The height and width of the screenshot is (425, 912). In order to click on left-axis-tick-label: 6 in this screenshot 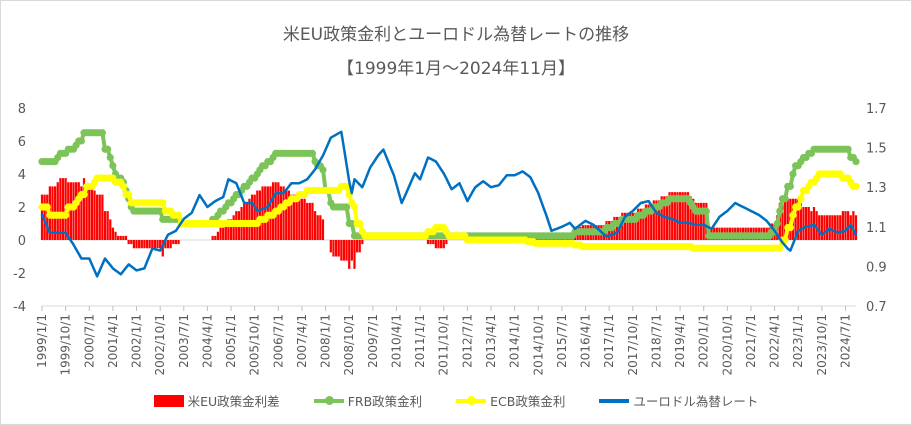, I will do `click(22, 142)`.